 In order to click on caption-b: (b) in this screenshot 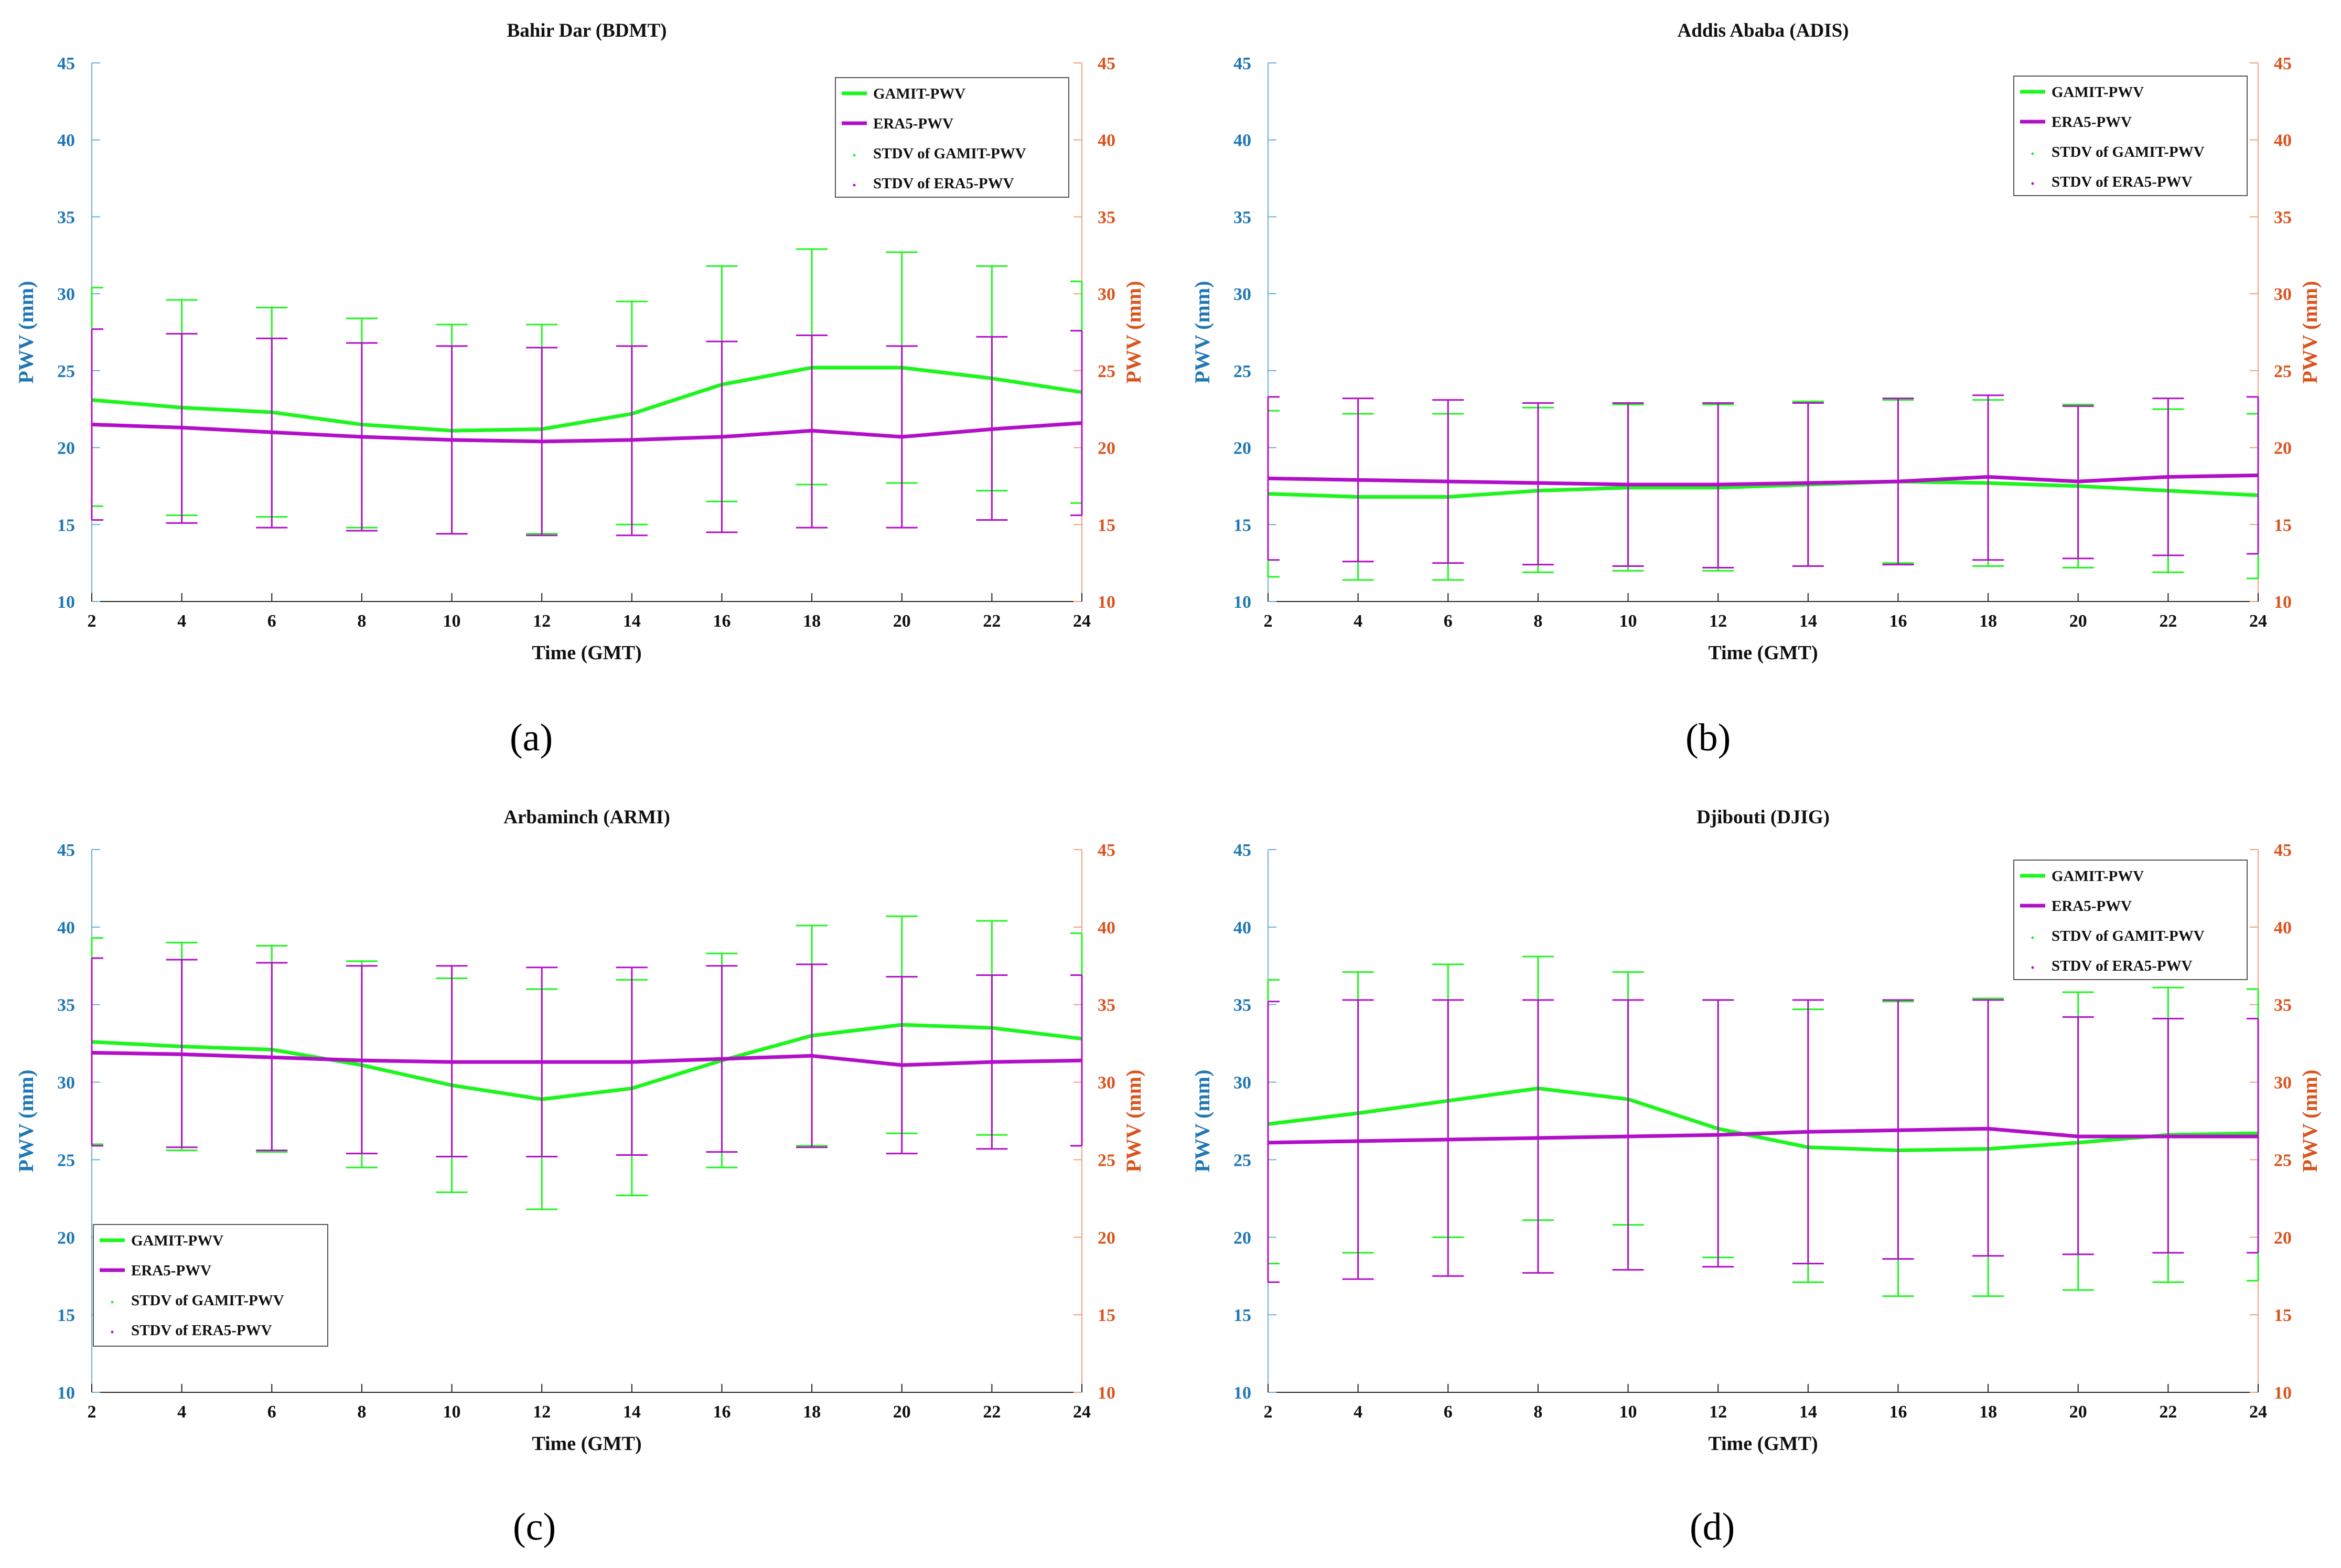, I will do `click(1708, 737)`.